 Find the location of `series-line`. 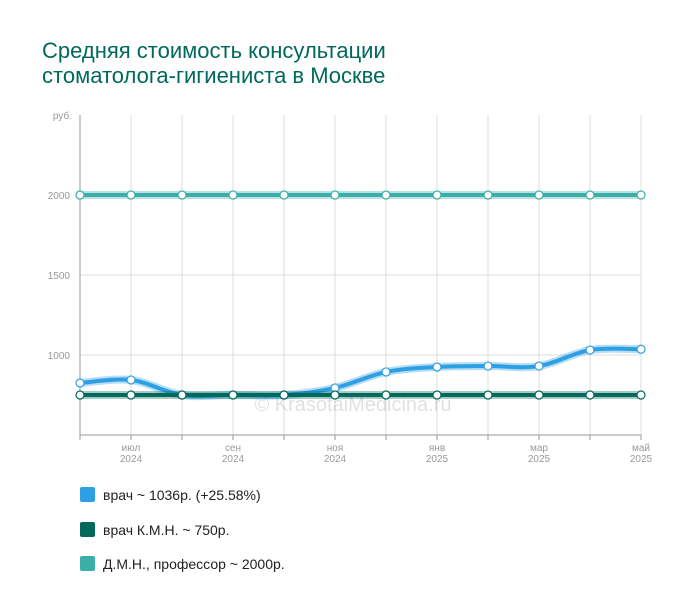

series-line is located at coordinates (360, 372).